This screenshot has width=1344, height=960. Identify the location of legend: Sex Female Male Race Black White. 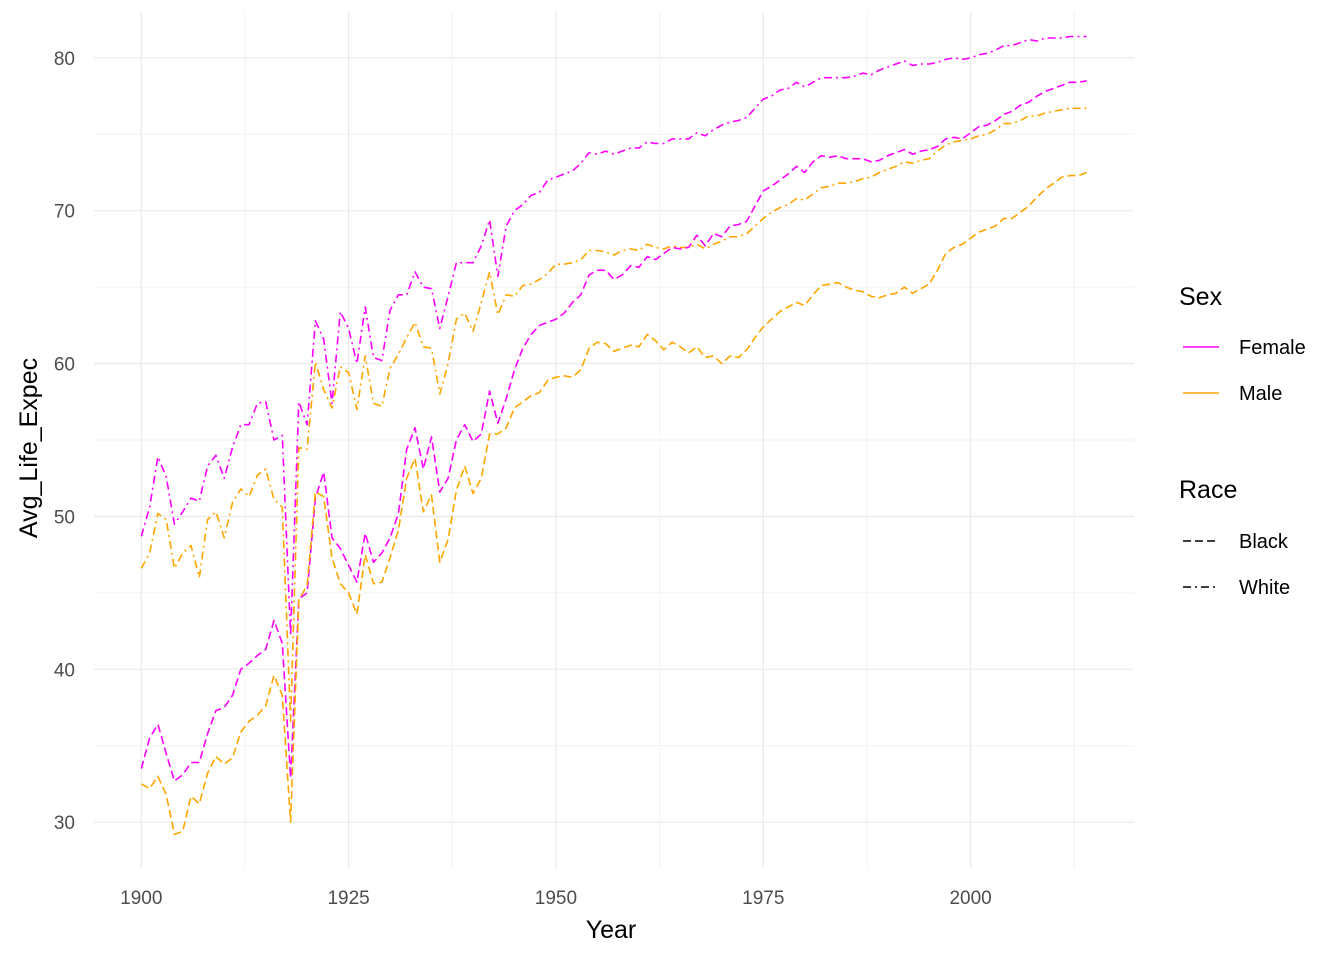
(1242, 441).